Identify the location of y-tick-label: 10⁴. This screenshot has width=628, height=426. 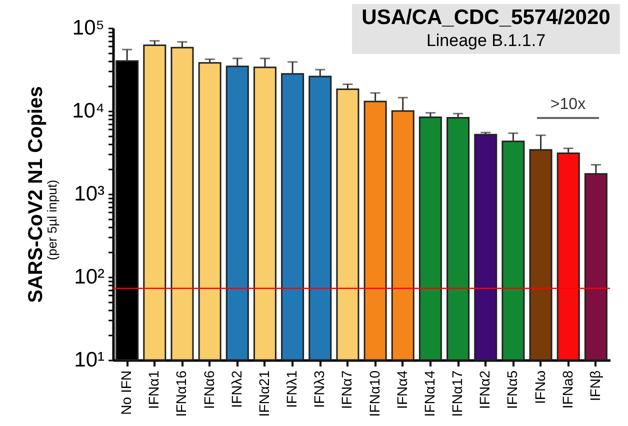
(88, 111).